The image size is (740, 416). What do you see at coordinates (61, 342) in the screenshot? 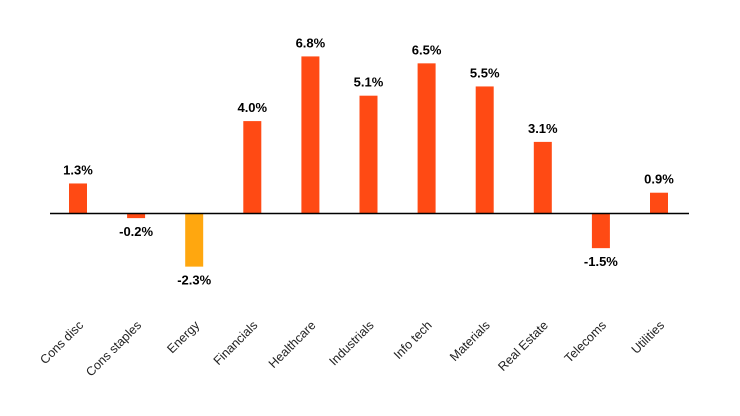
I see `category-label-cons-disc: Cons disc` at bounding box center [61, 342].